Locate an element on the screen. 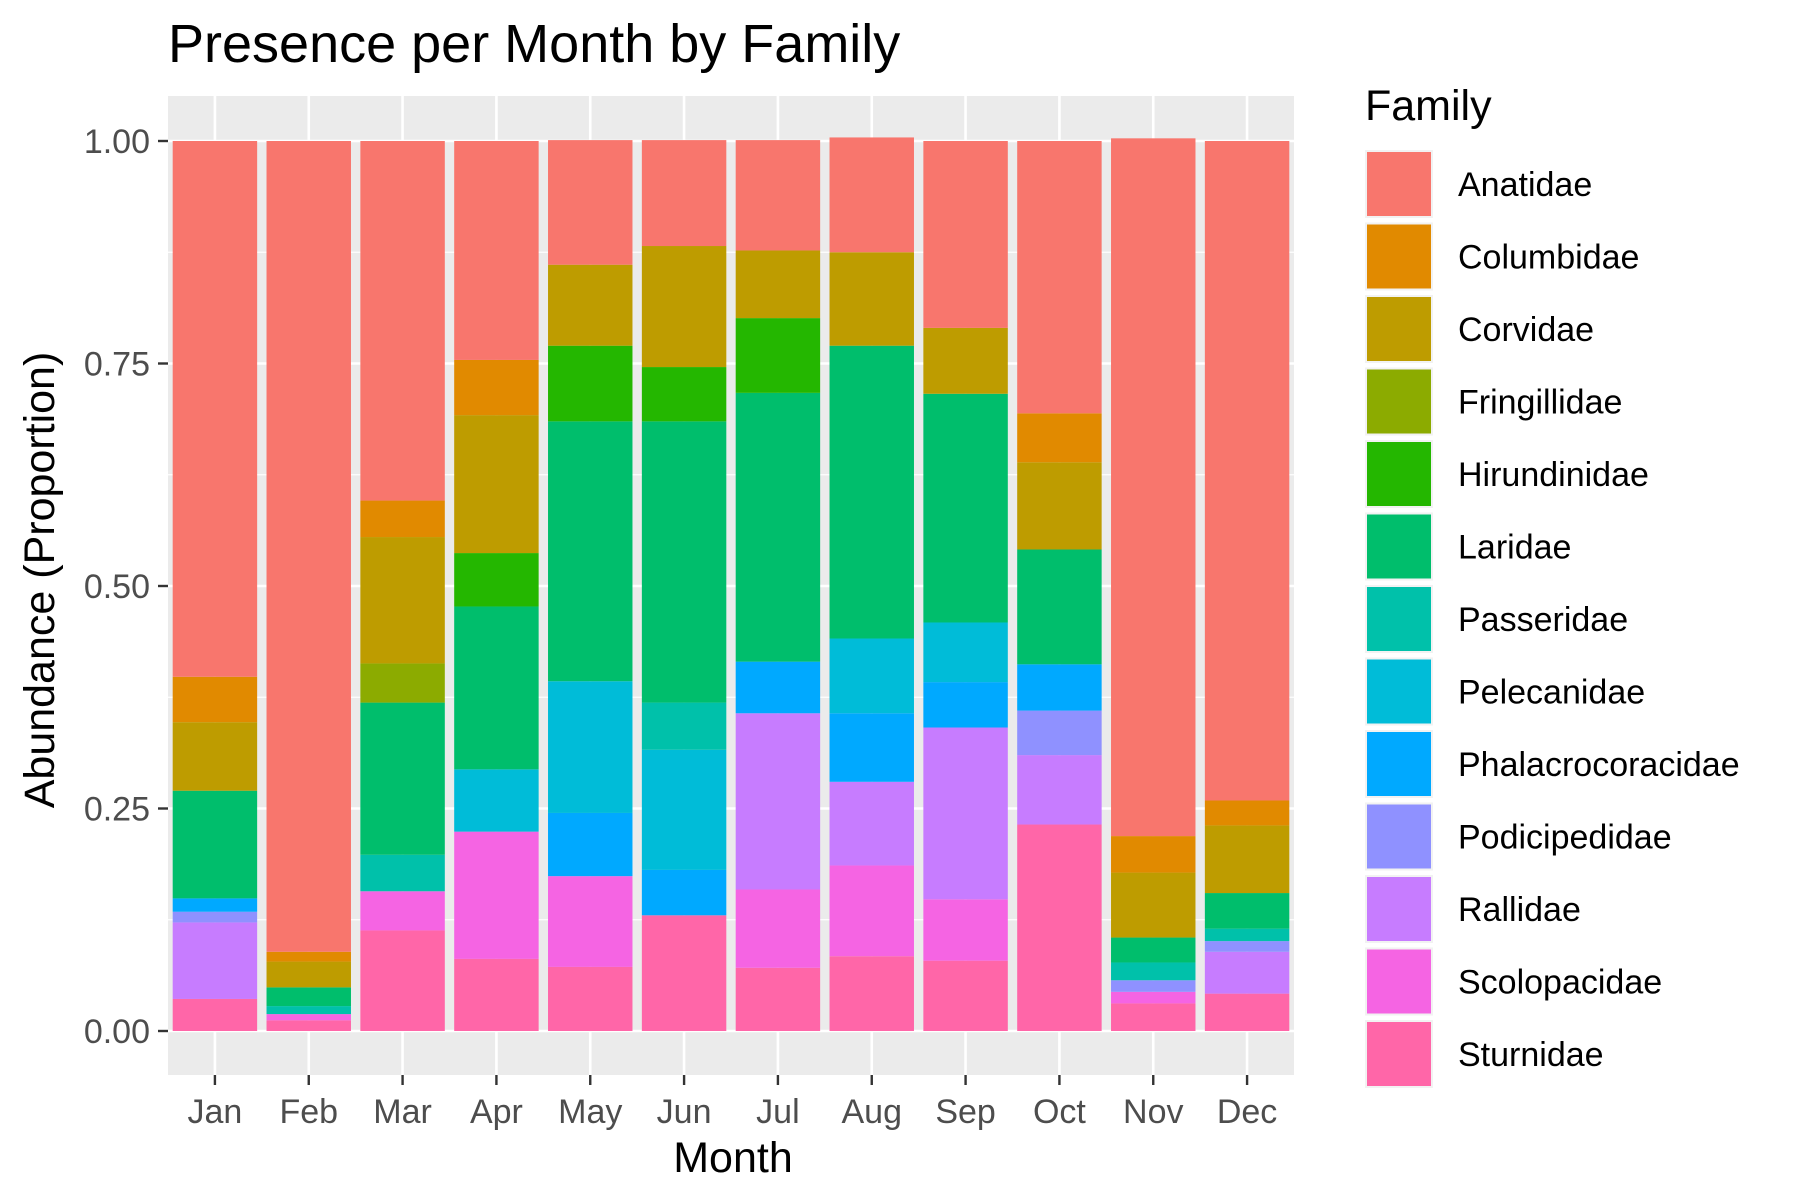 This screenshot has width=1800, height=1200. bar-segment-apr-laridae is located at coordinates (496, 688).